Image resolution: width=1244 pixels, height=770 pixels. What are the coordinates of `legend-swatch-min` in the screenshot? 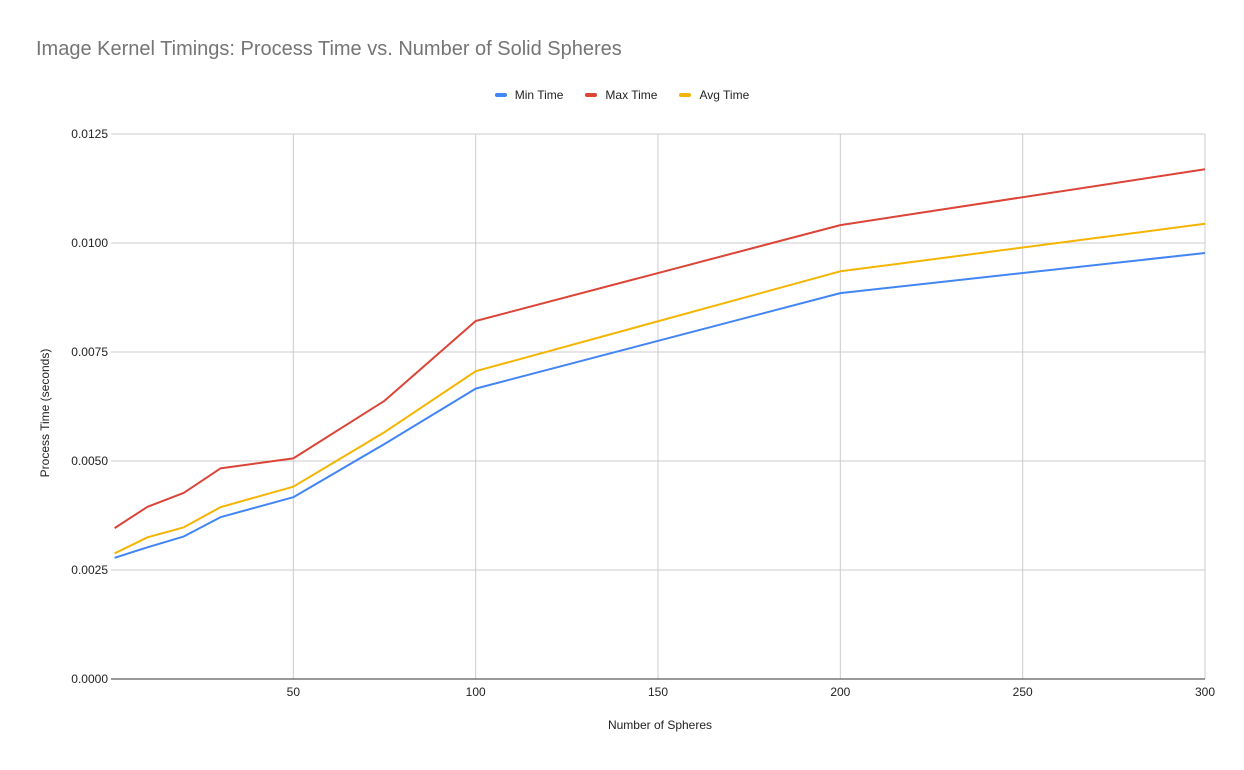 It's located at (500, 95).